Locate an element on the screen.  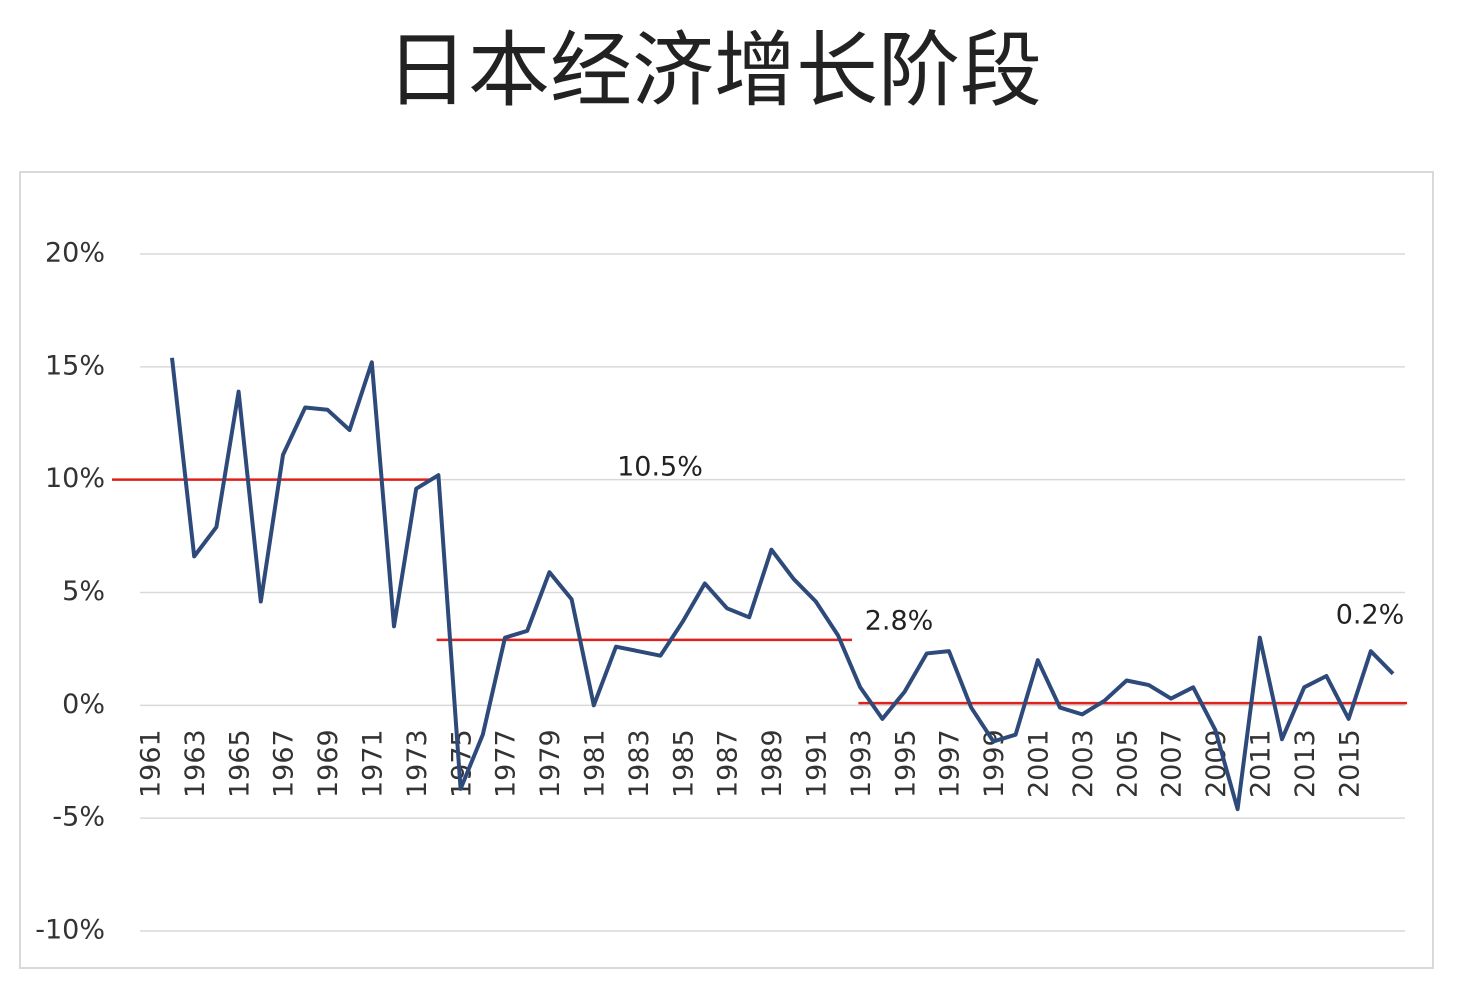
x-tick-label: 1981 is located at coordinates (595, 763).